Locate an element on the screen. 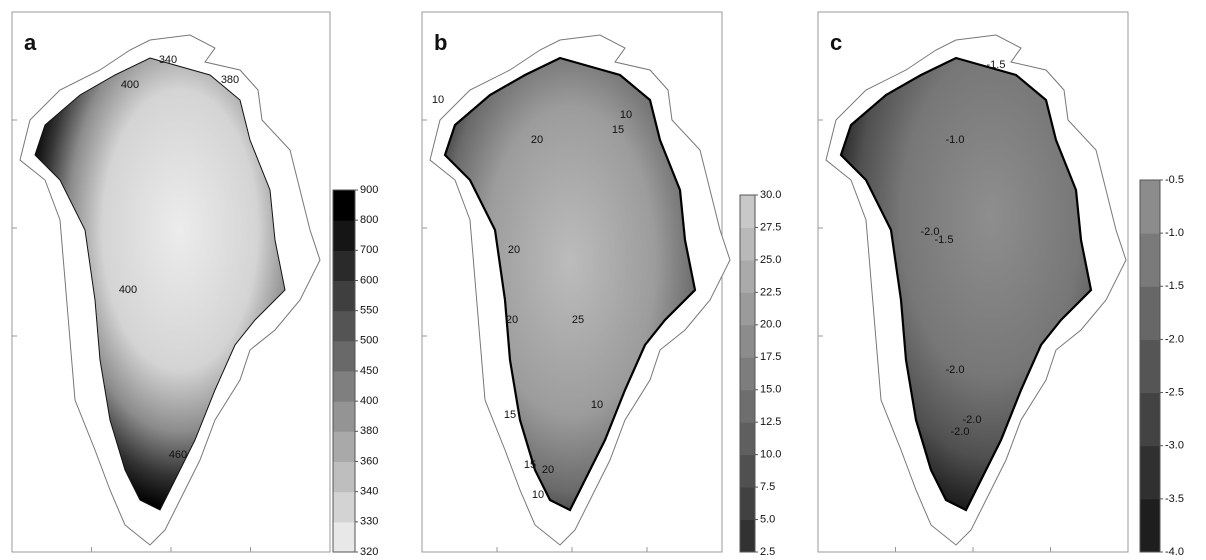  colorbar-tick-label: 550 is located at coordinates (369, 311).